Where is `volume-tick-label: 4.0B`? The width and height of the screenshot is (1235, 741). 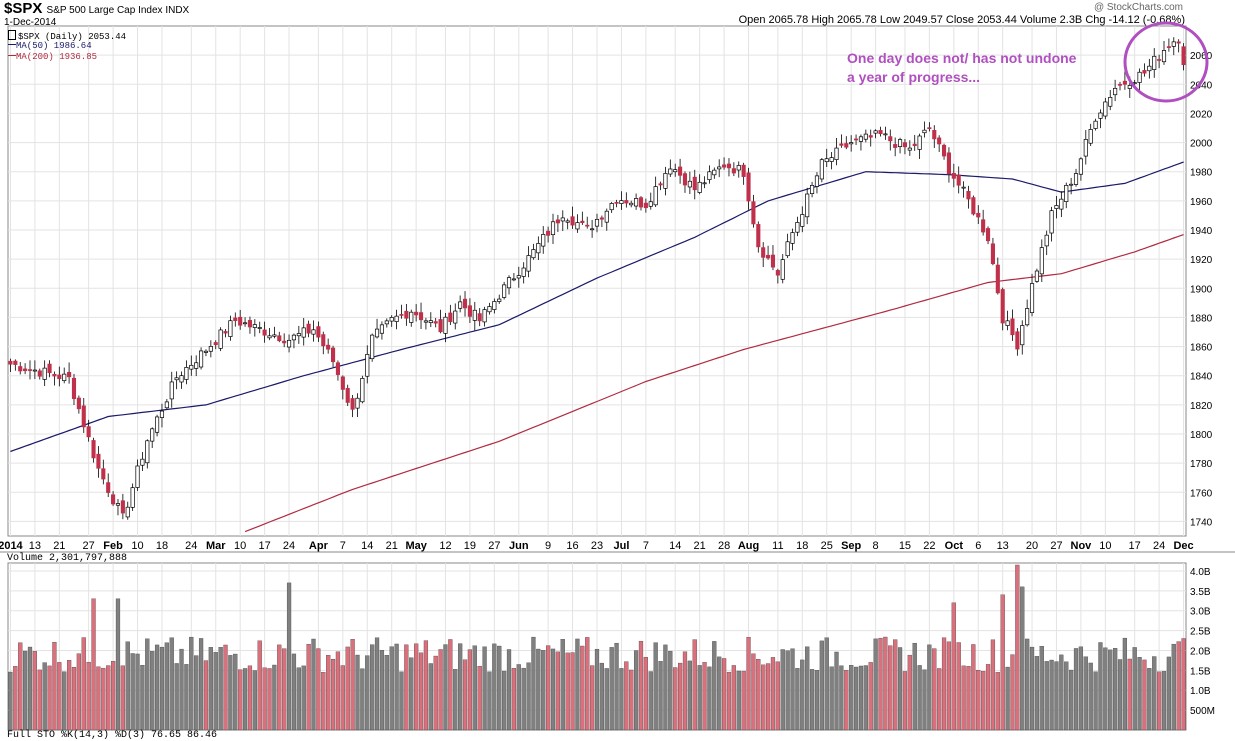
volume-tick-label: 4.0B is located at coordinates (1200, 572).